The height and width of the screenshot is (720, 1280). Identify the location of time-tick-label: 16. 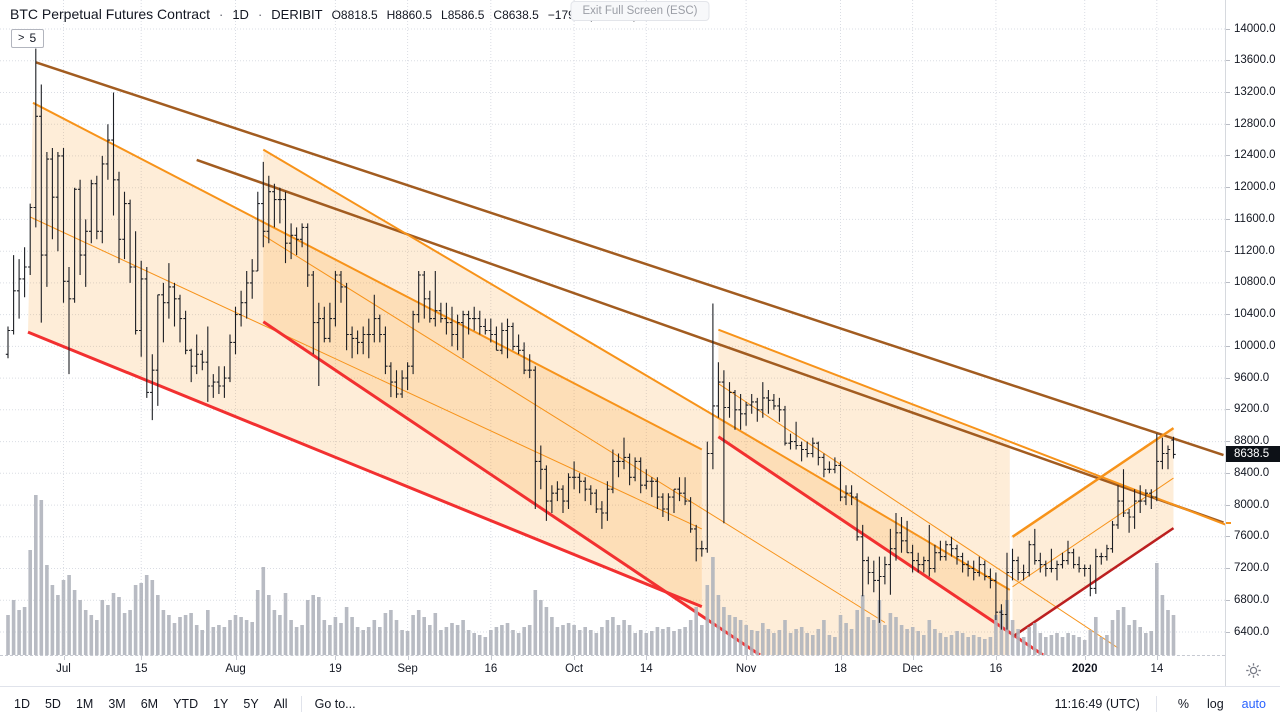
(491, 669).